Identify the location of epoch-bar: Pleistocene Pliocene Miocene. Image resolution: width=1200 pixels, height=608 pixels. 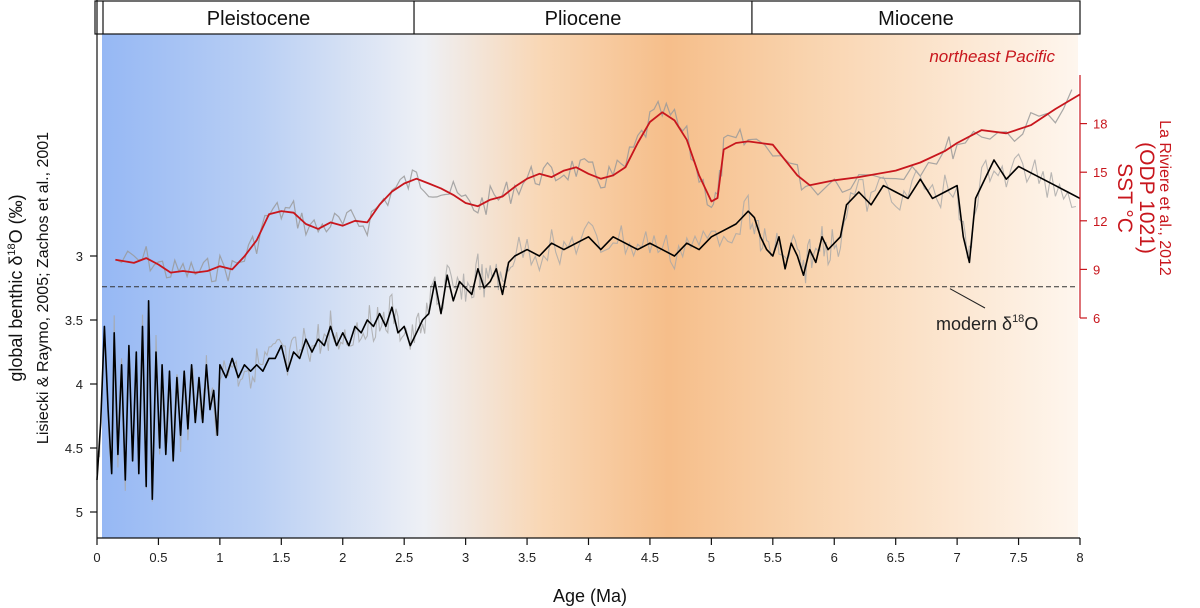
(587, 17).